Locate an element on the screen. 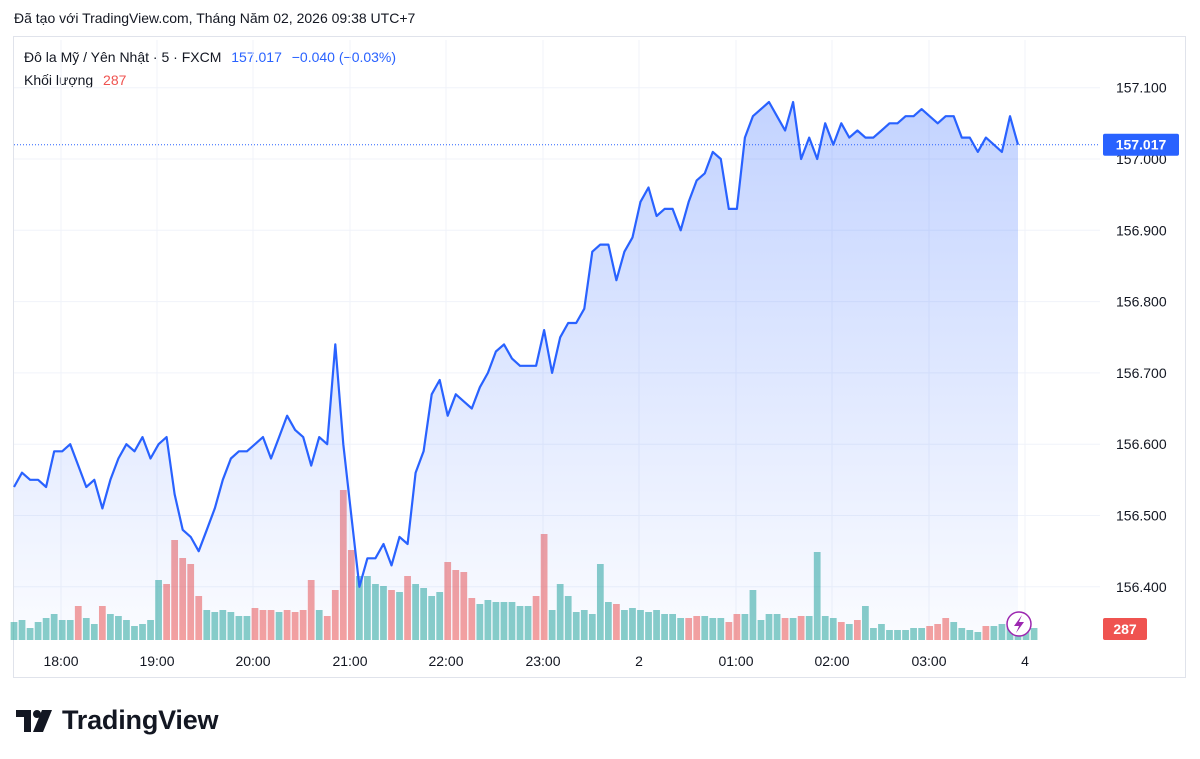 This screenshot has width=1200, height=759. last-price-tag is located at coordinates (1141, 144).